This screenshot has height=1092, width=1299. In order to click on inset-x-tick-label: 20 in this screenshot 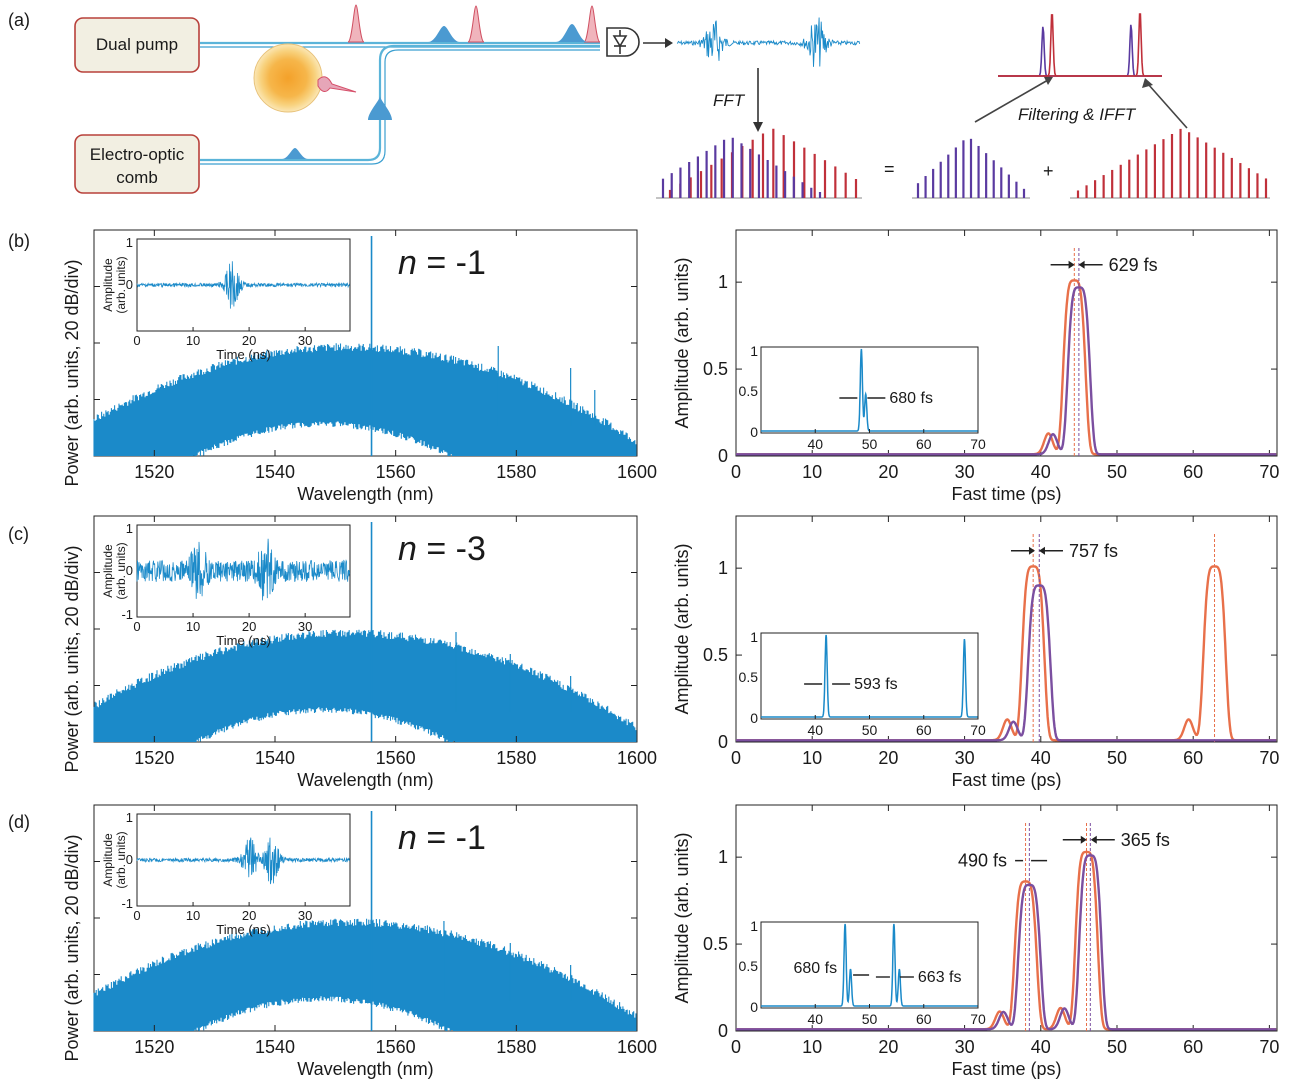, I will do `click(249, 626)`.